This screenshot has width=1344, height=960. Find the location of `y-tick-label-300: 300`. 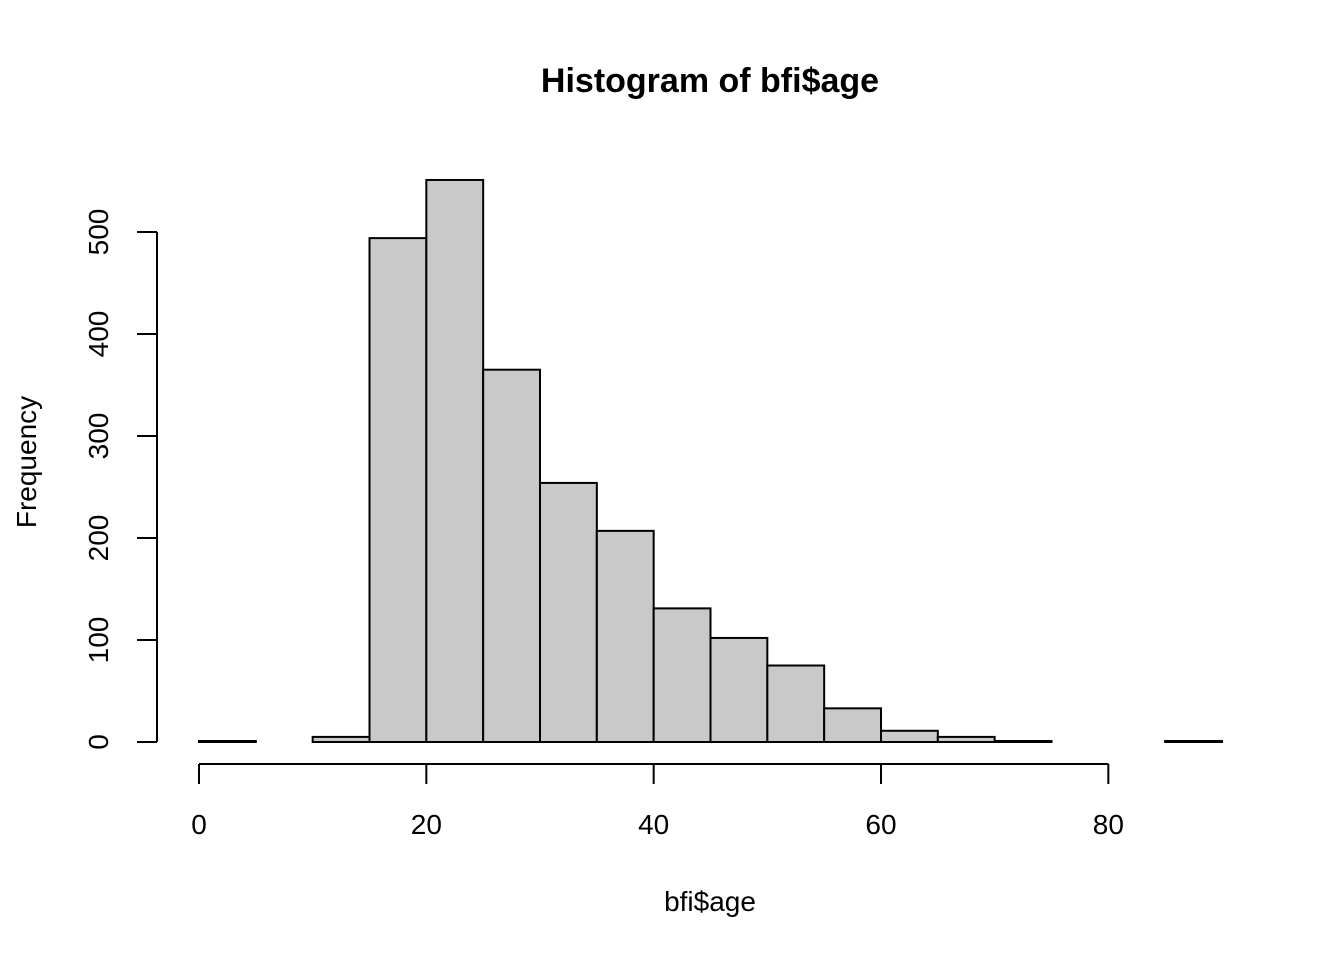

y-tick-label-300: 300 is located at coordinates (98, 436).